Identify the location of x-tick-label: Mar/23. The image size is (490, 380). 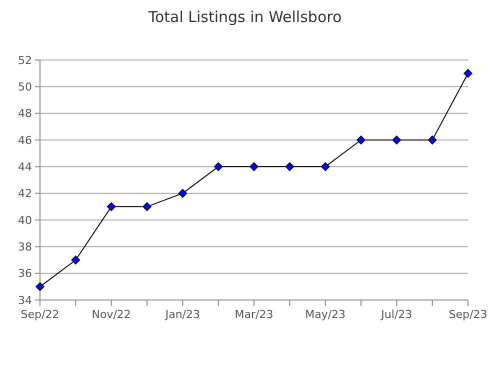
(254, 314).